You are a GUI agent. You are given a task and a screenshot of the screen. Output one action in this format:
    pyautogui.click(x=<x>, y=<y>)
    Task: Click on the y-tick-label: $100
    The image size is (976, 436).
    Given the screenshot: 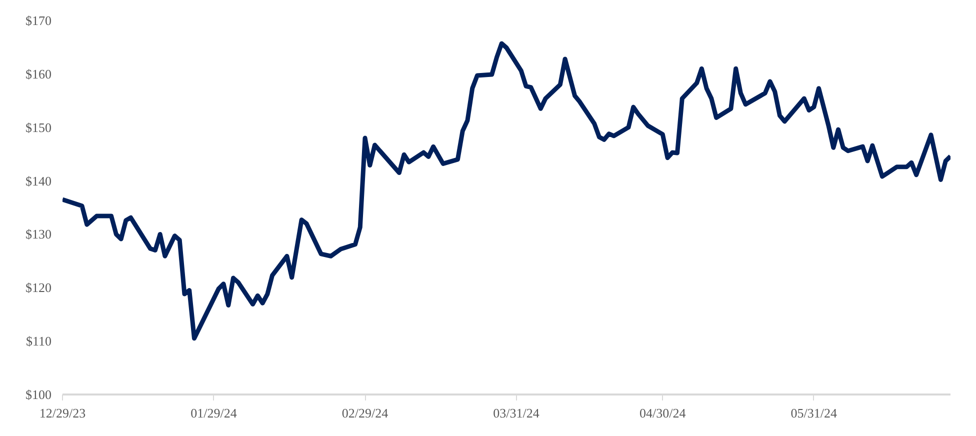 What is the action you would take?
    pyautogui.click(x=39, y=394)
    